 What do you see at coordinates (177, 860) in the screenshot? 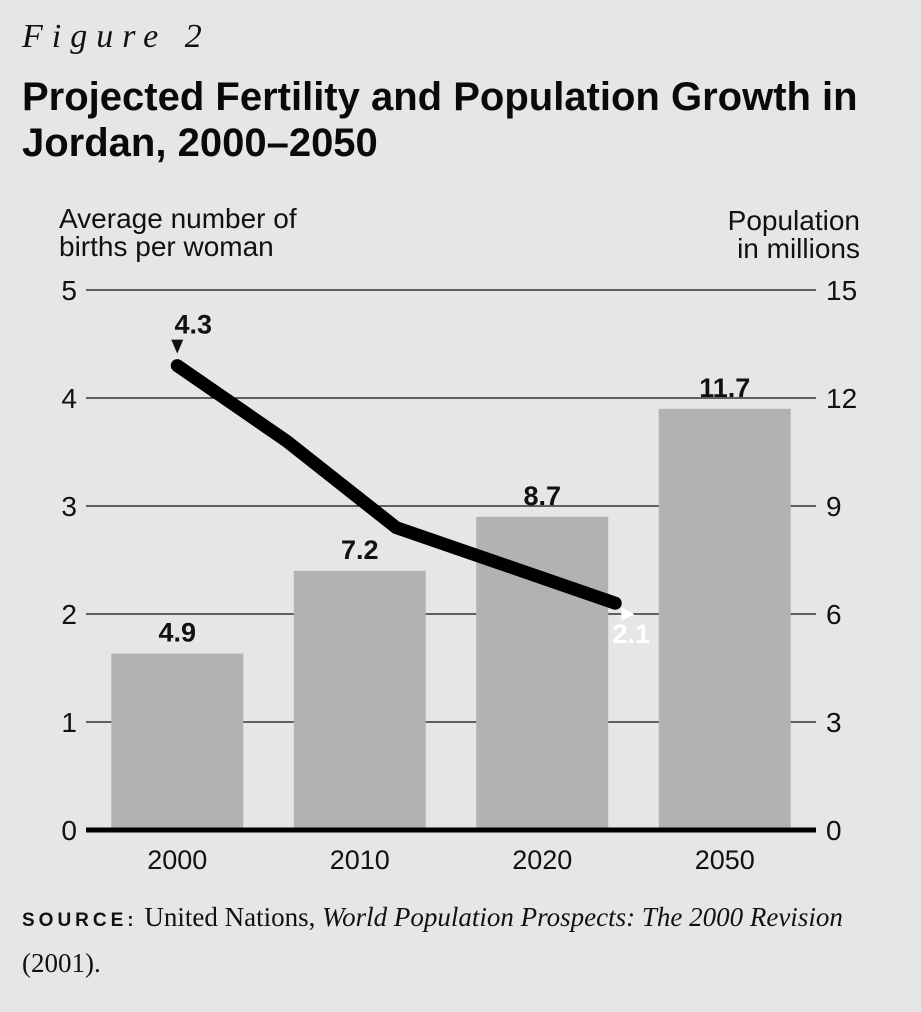
I see `x-tick-label: 2000` at bounding box center [177, 860].